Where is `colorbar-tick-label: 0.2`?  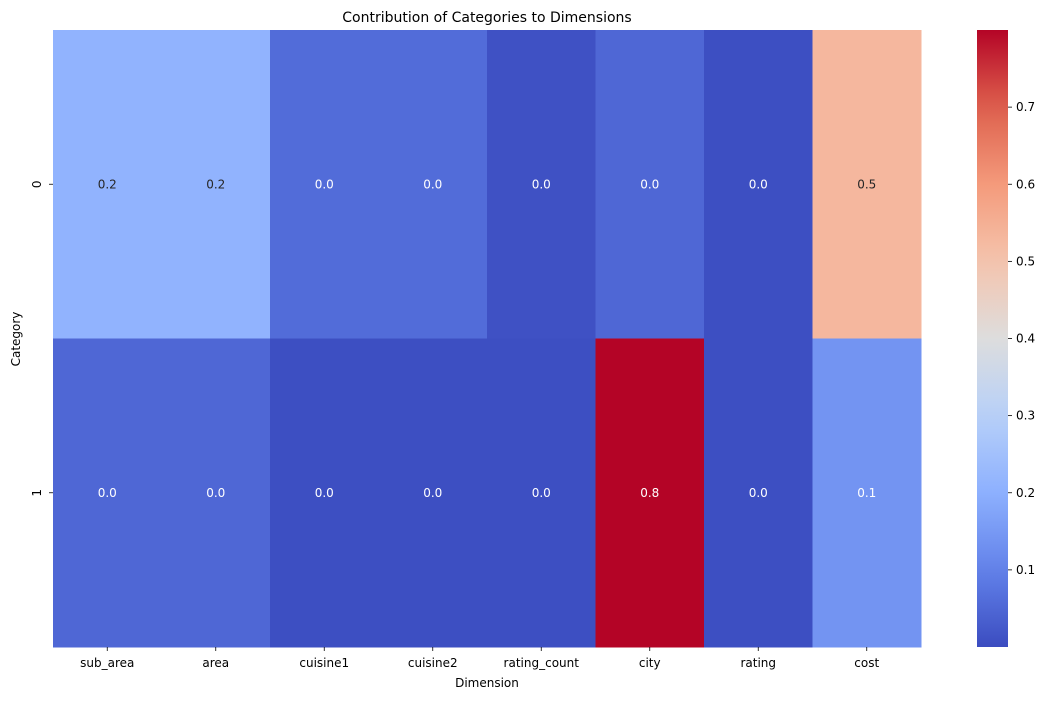 colorbar-tick-label: 0.2 is located at coordinates (1025, 493).